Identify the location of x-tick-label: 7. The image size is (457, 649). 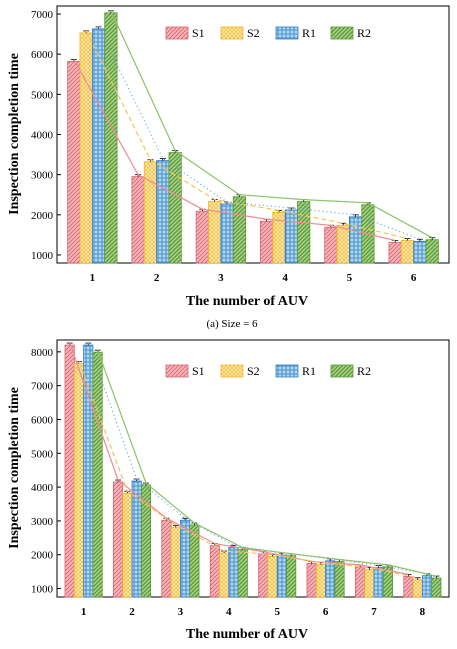
(374, 612).